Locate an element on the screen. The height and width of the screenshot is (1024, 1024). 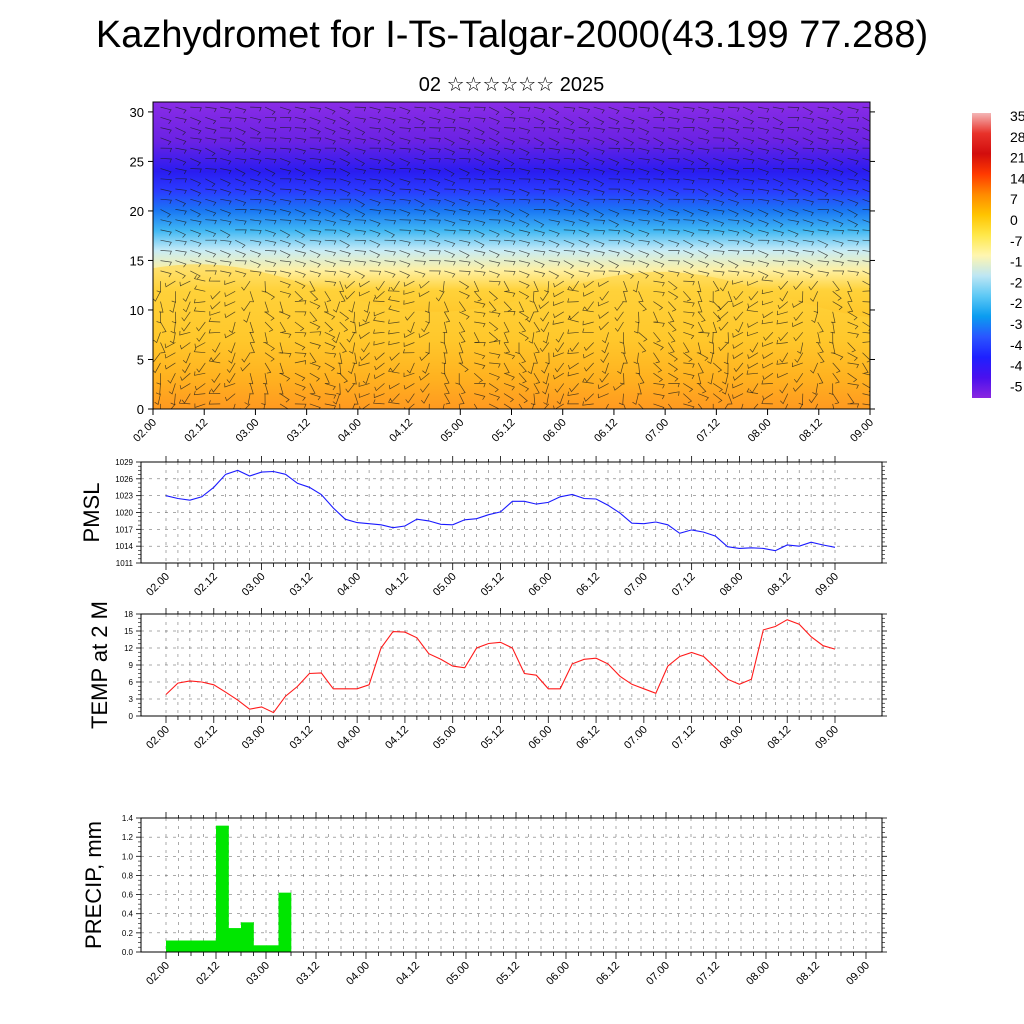
freezing-level-wave is located at coordinates (511, 336).